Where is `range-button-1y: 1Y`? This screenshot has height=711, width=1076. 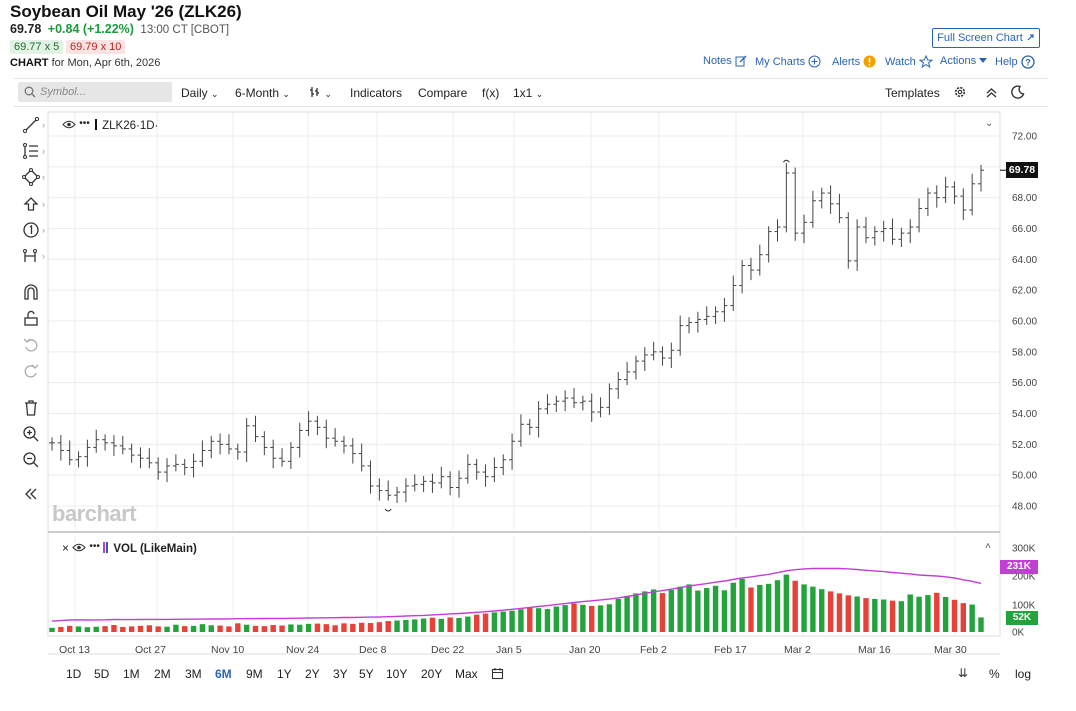
range-button-1y: 1Y is located at coordinates (284, 674).